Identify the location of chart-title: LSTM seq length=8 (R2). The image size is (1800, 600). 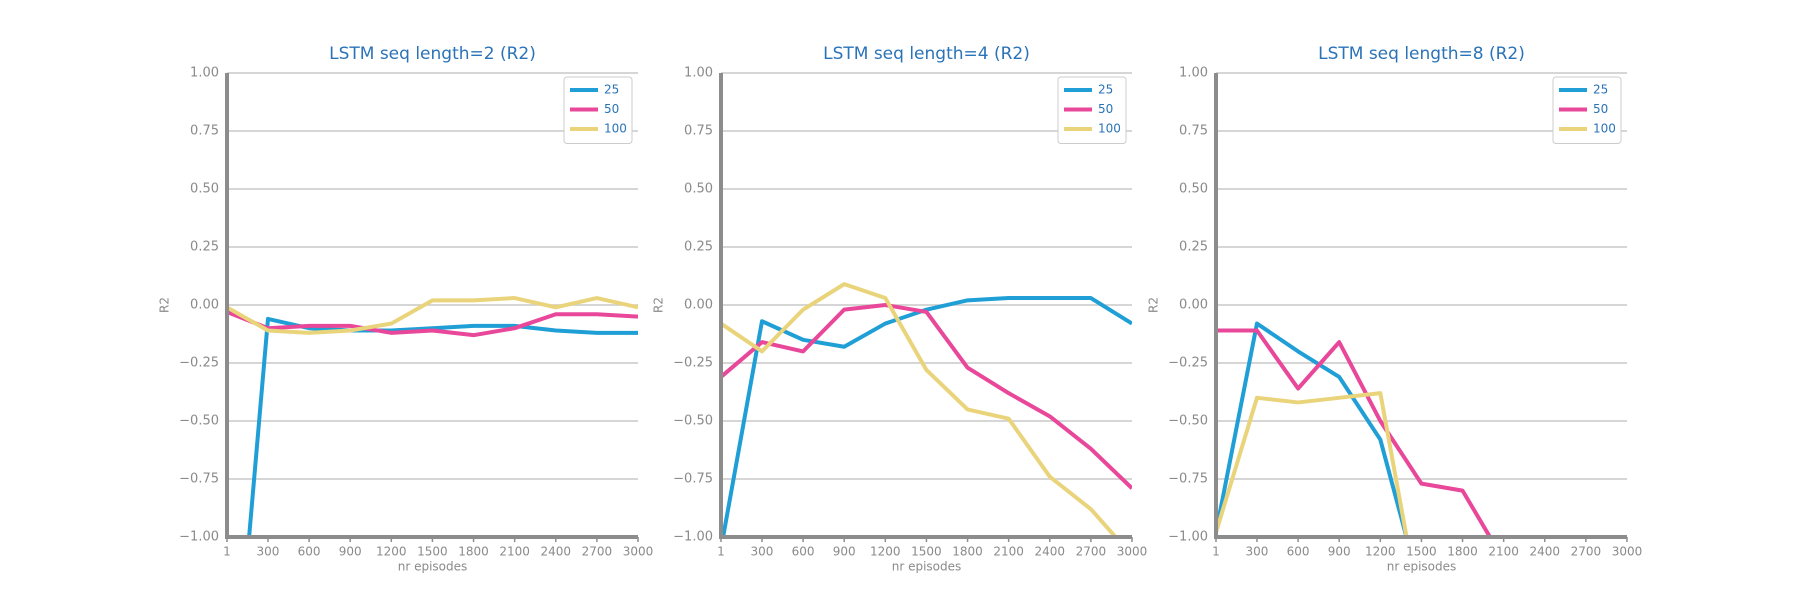
(1421, 54).